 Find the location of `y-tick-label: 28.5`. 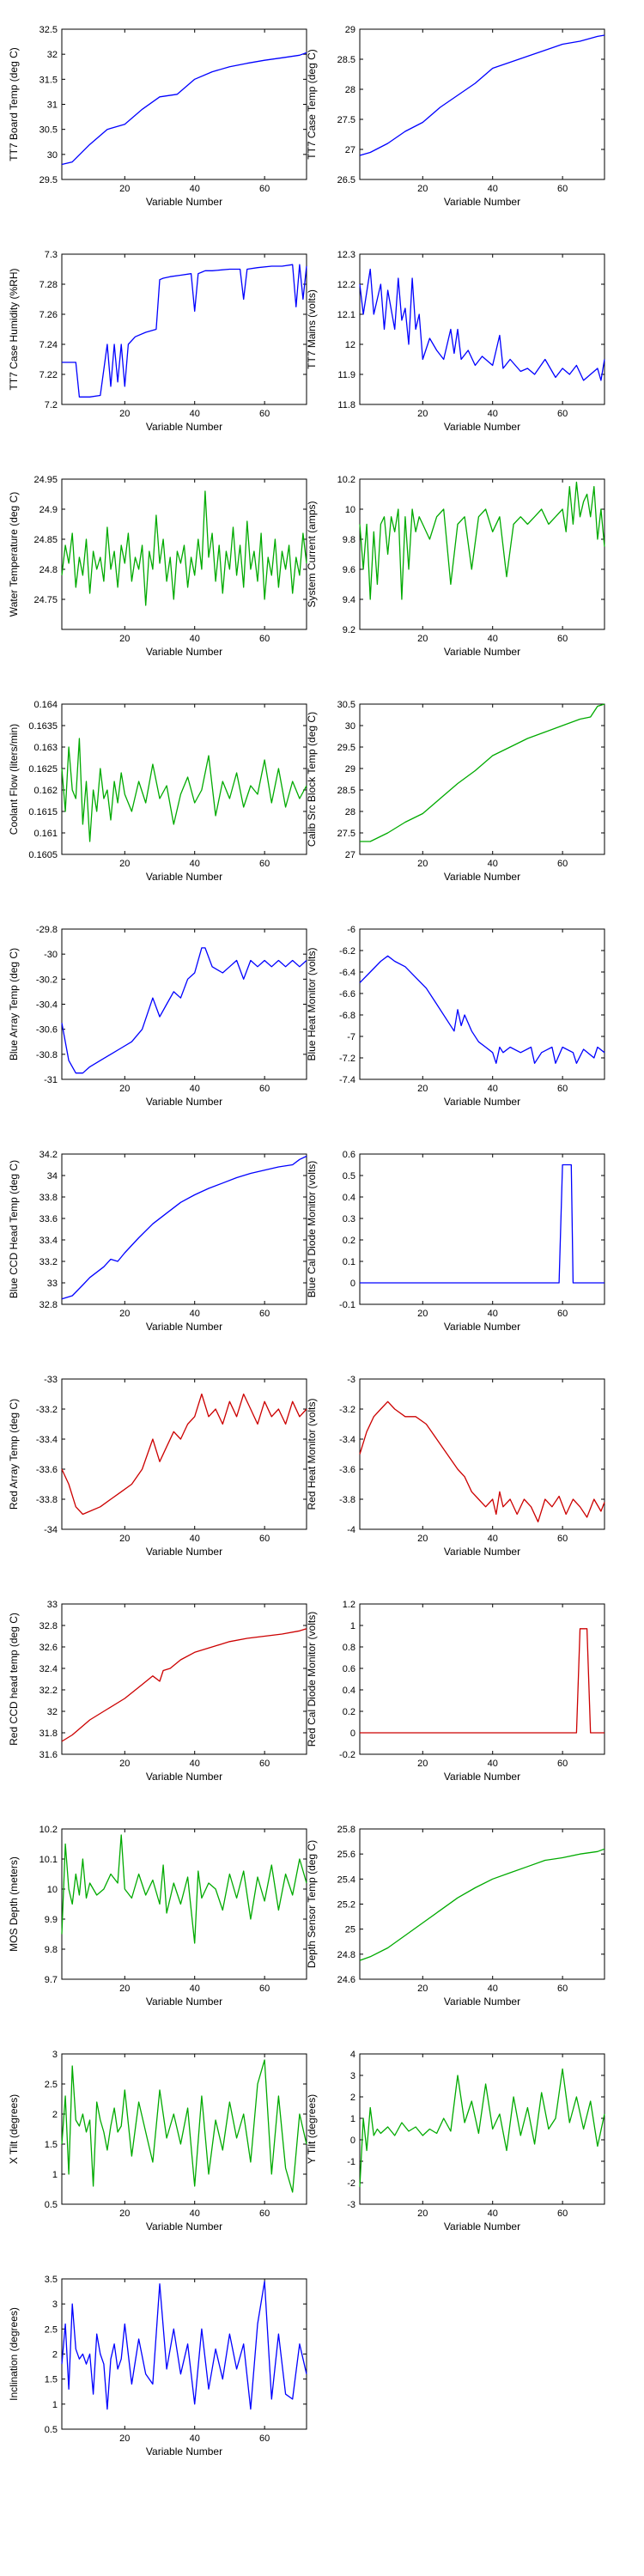

y-tick-label: 28.5 is located at coordinates (346, 60).